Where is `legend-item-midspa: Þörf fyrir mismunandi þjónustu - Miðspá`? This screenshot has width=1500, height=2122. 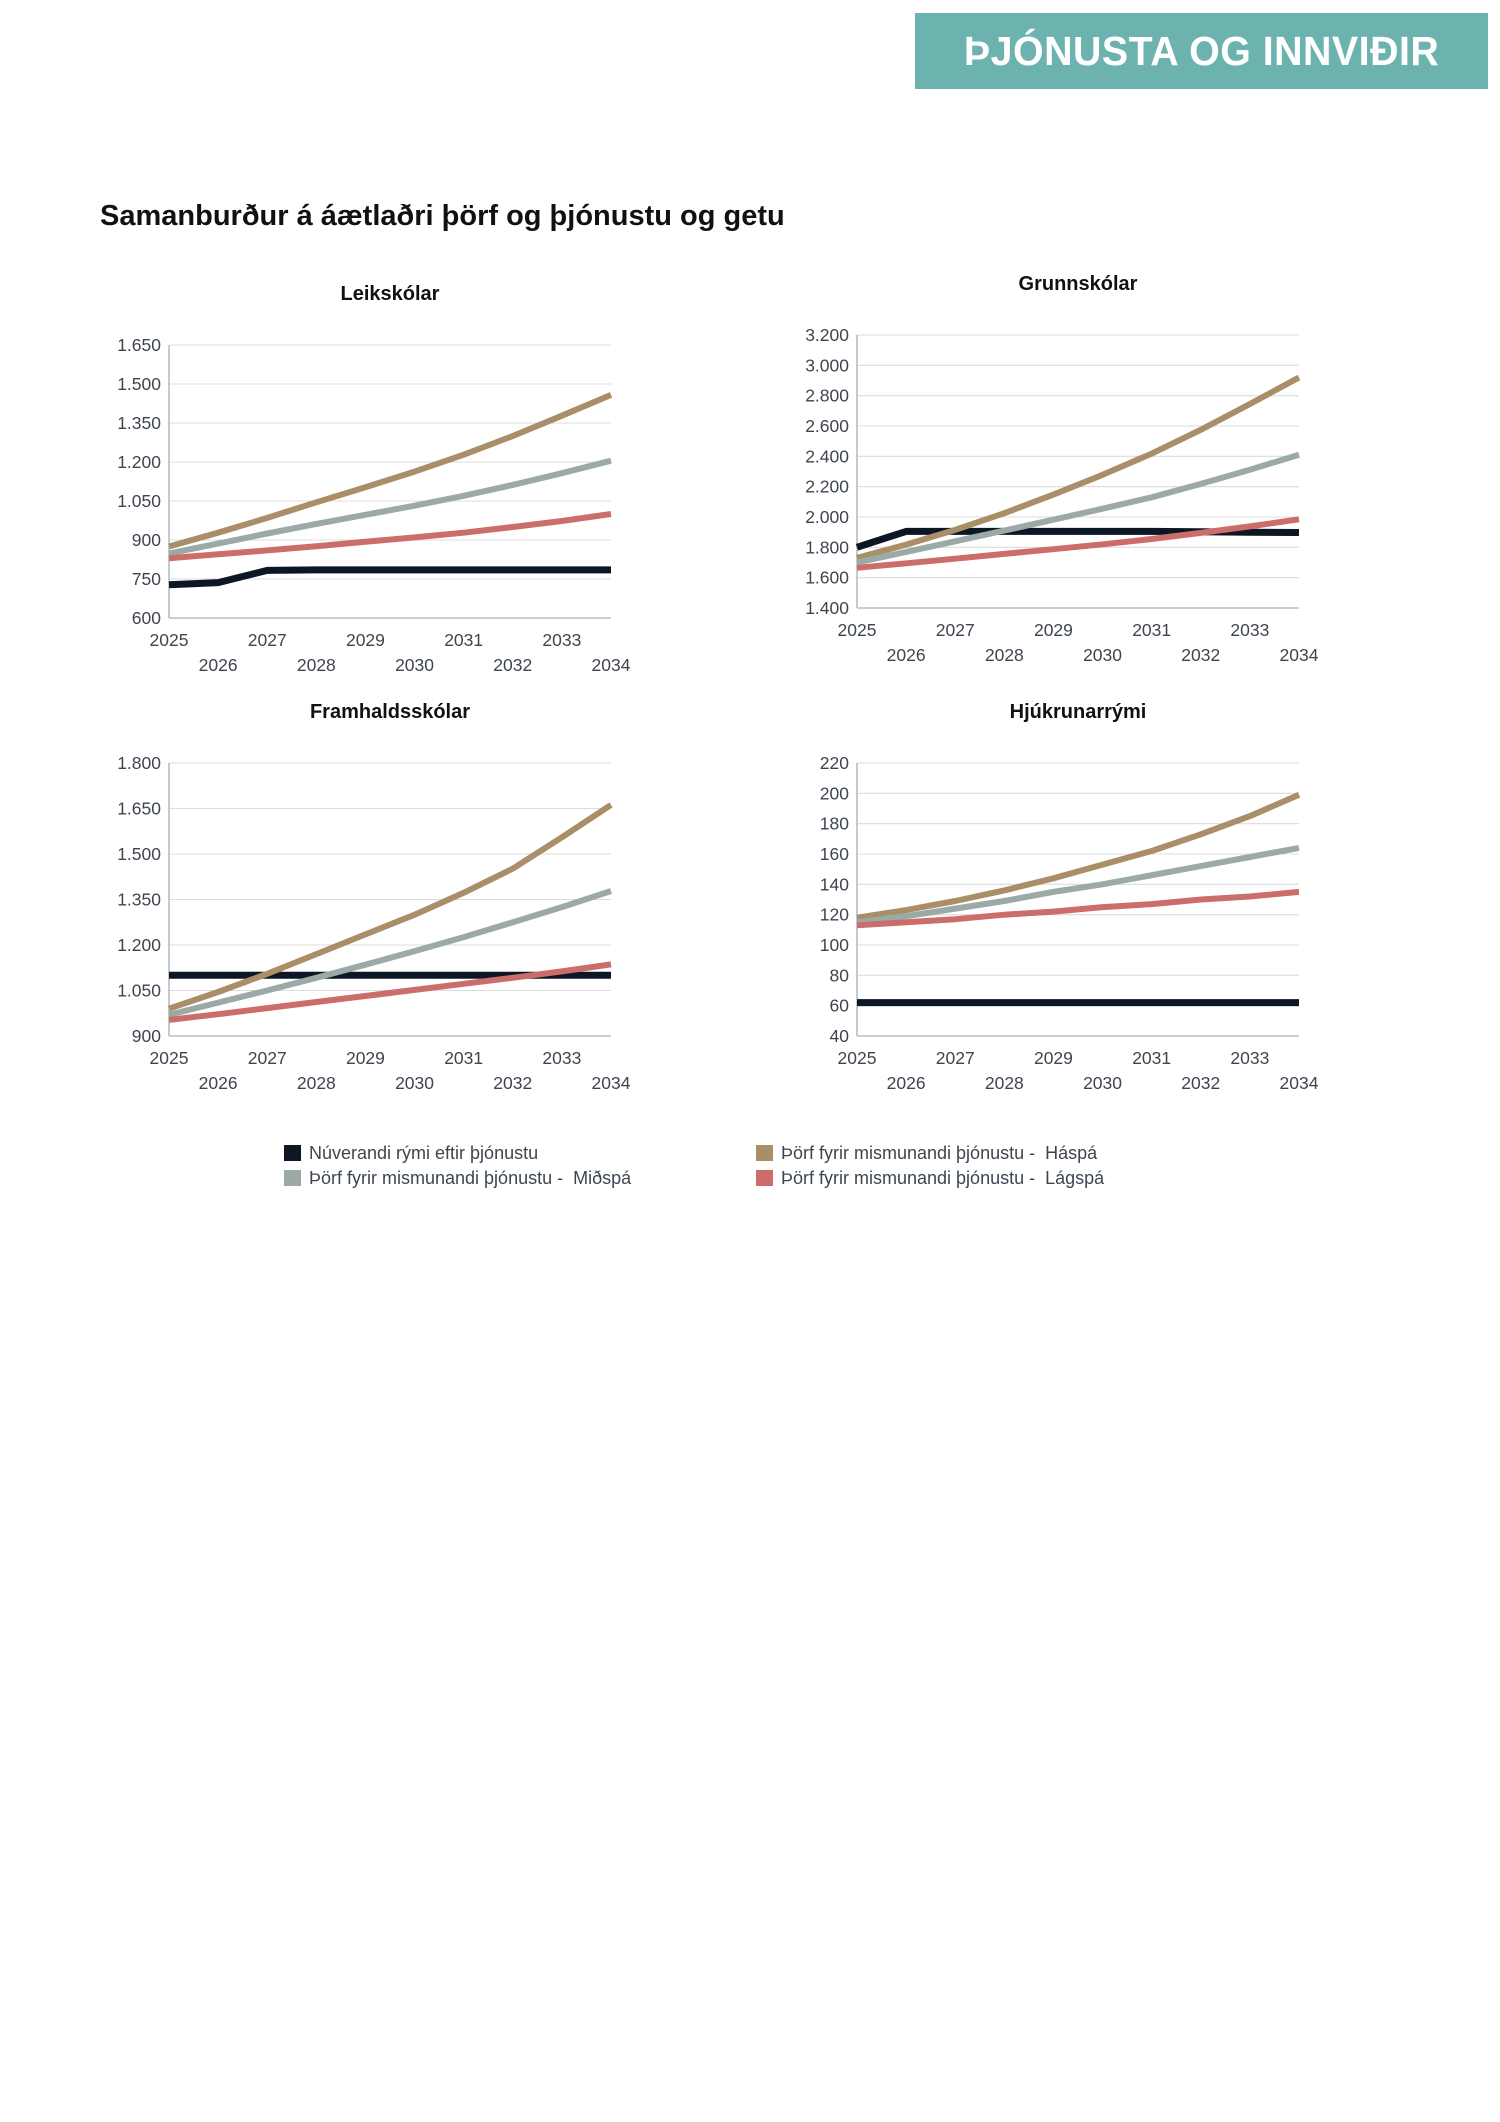 legend-item-midspa: Þörf fyrir mismunandi þjónustu - Miðspá is located at coordinates (520, 1178).